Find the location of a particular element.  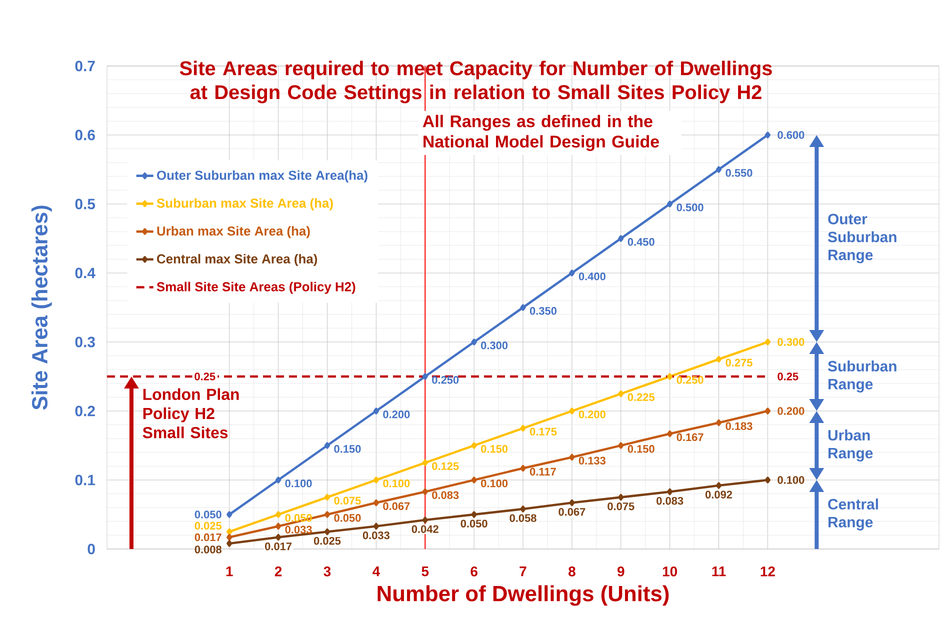

data-label: 0.600 is located at coordinates (791, 135).